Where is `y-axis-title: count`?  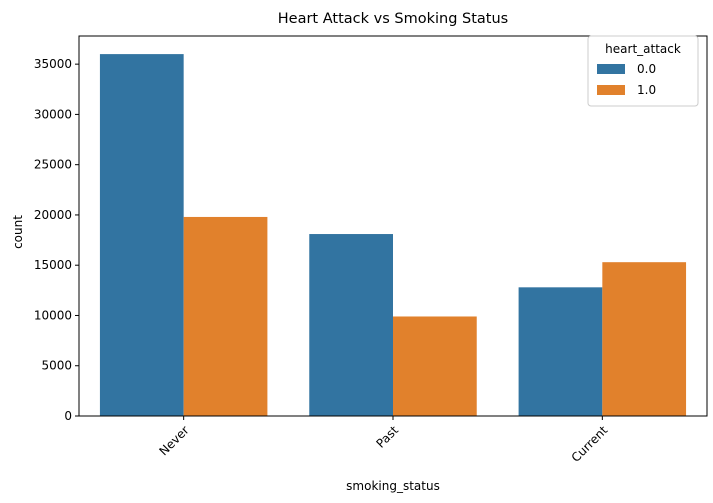 y-axis-title: count is located at coordinates (18, 232).